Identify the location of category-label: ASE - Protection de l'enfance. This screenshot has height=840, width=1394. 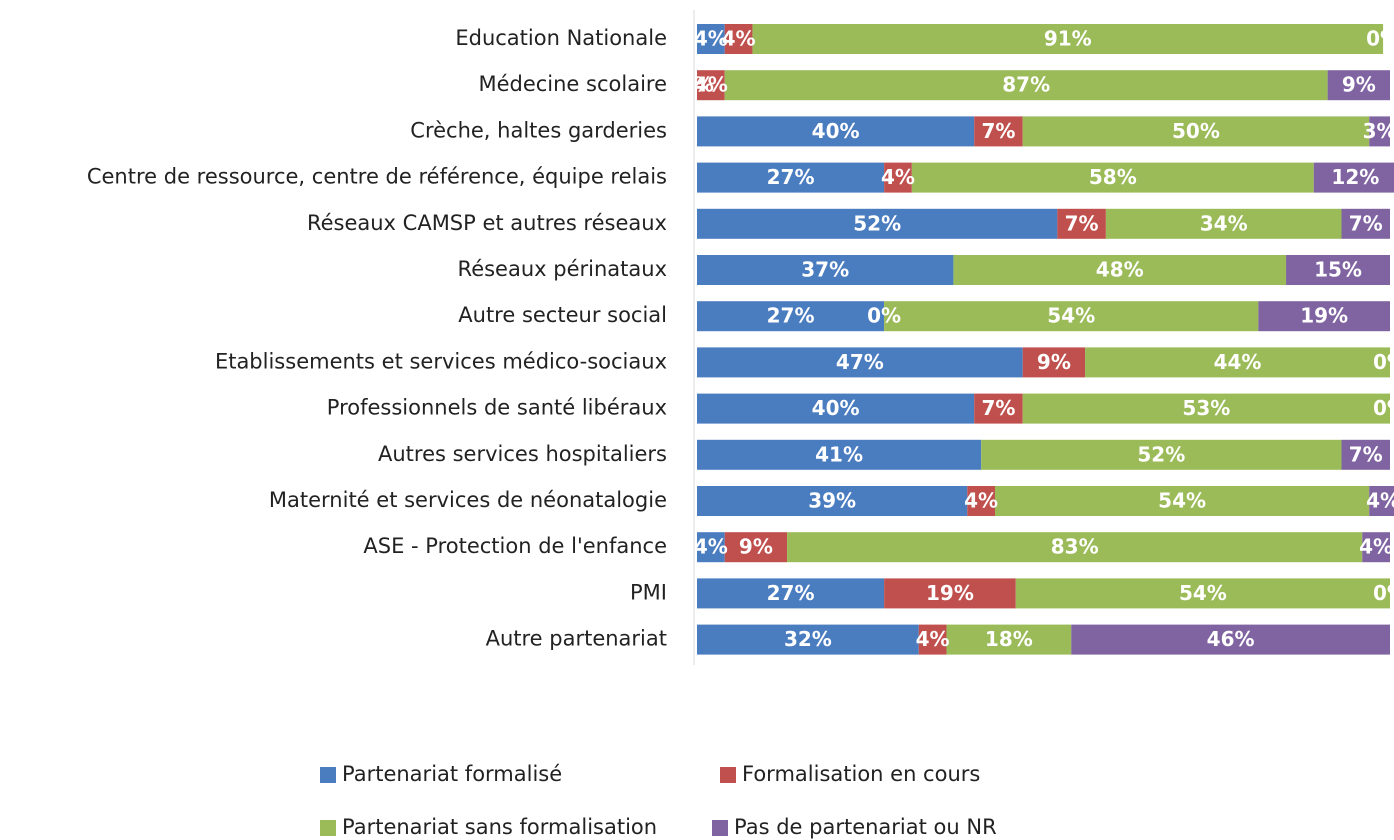
(515, 546).